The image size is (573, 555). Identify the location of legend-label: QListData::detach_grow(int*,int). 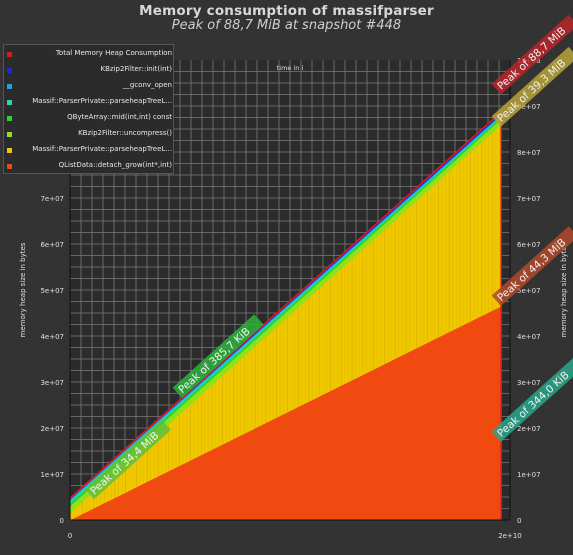
(115, 165).